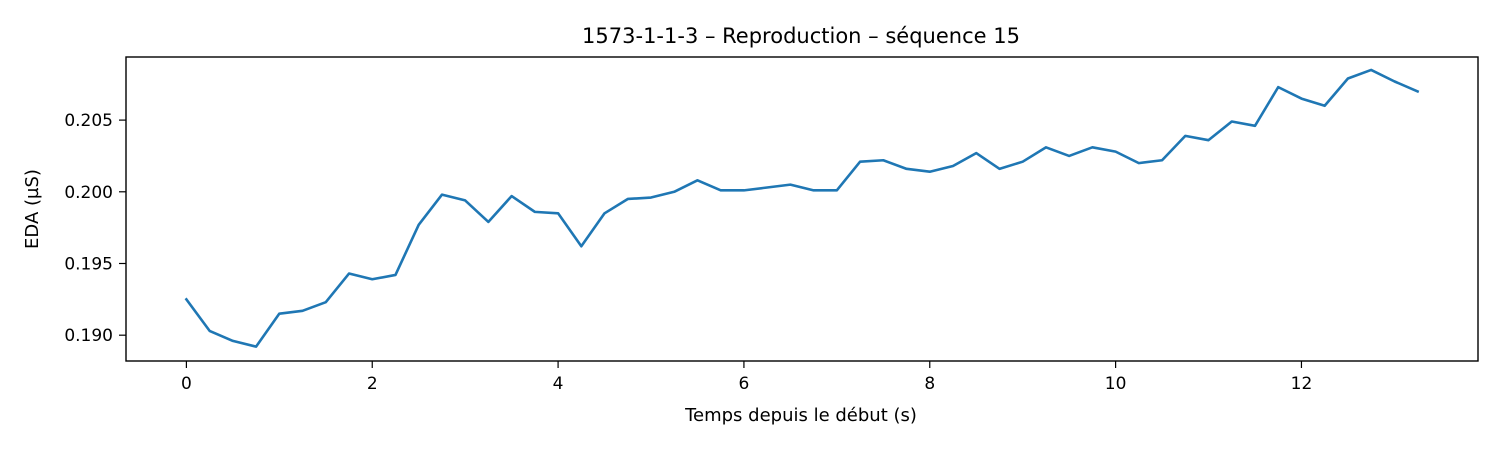 The height and width of the screenshot is (450, 1500). Describe the element at coordinates (800, 415) in the screenshot. I see `x-axis-label: Temps depuis le début (s)` at that location.